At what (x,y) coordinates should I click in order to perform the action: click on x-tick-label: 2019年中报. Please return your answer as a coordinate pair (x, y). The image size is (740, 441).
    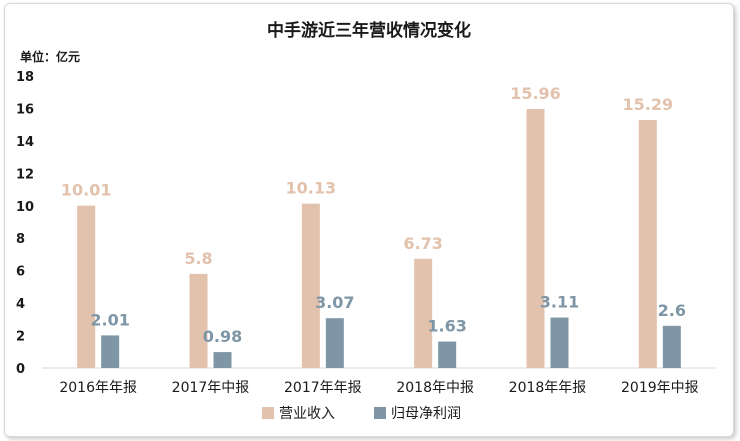
    Looking at the image, I should click on (660, 388).